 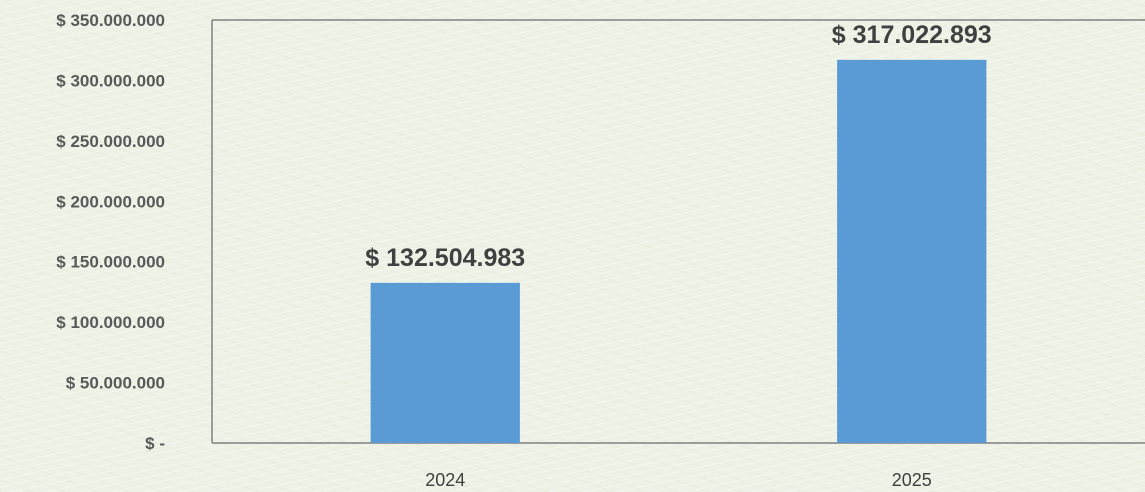 I want to click on x-axis-category-labels: 2024 2025, so click(x=678, y=480).